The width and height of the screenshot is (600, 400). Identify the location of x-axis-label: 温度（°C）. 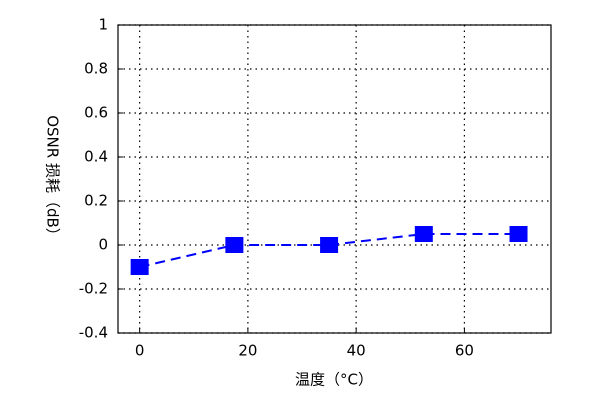
(334, 380).